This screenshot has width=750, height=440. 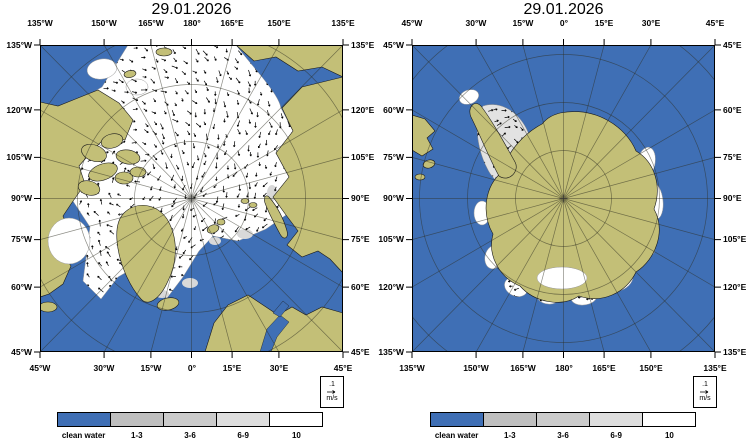 I want to click on arctic-map-date-title: 29.01.2026, so click(x=191, y=9).